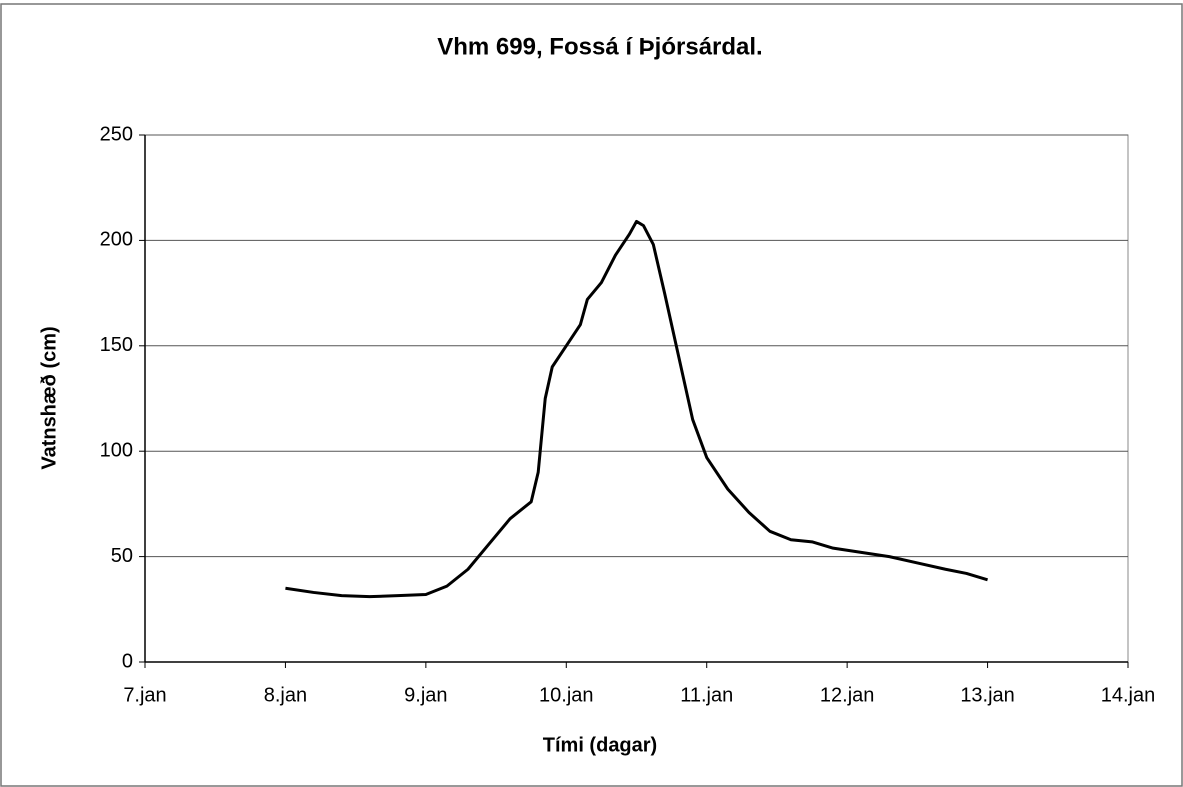  I want to click on x-tick-label: 9.jan, so click(425, 695).